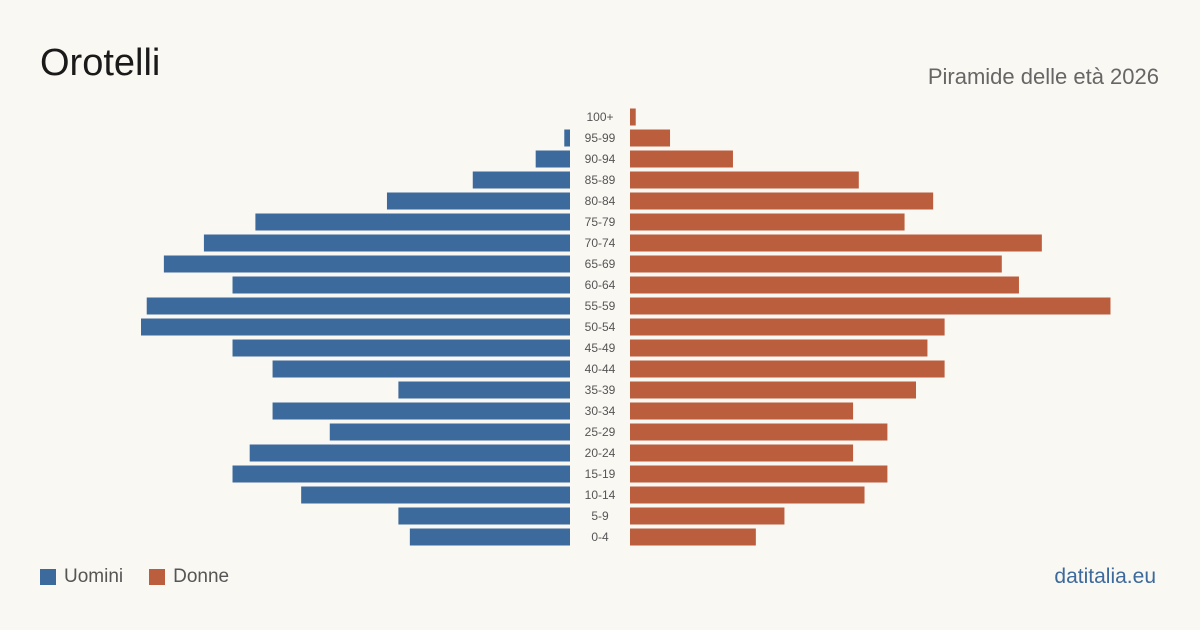 Image resolution: width=1200 pixels, height=630 pixels. Describe the element at coordinates (600, 537) in the screenshot. I see `age-label-0-4: 0-4` at that location.